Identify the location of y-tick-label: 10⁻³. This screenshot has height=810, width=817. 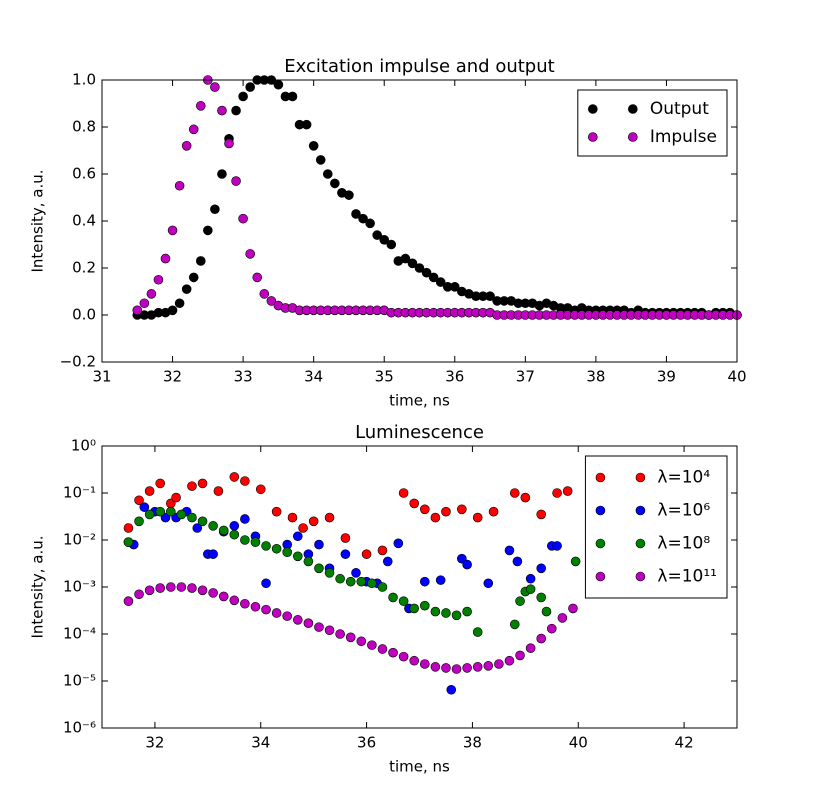
(79, 587).